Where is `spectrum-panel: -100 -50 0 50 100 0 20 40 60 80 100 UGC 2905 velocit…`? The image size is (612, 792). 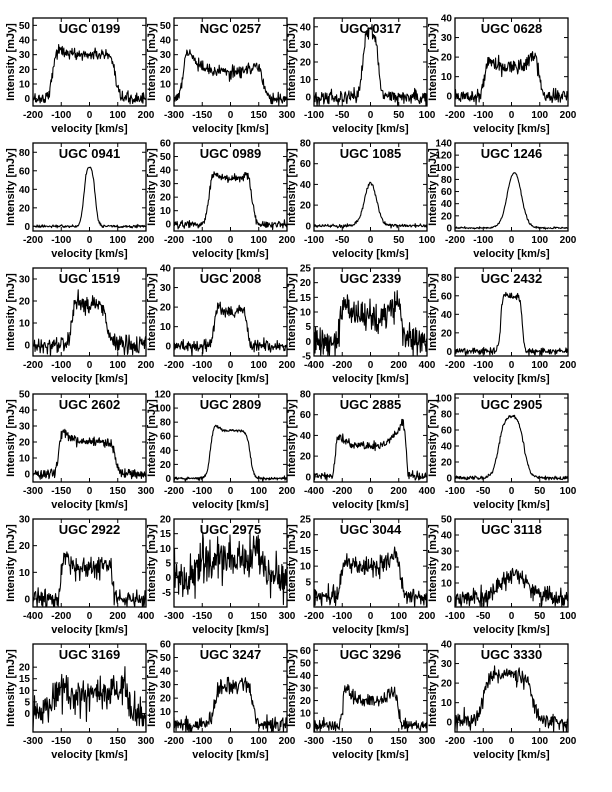 spectrum-panel: -100 -50 0 50 100 0 20 40 60 80 100 UGC 2905 velocit… is located at coordinates (502, 452).